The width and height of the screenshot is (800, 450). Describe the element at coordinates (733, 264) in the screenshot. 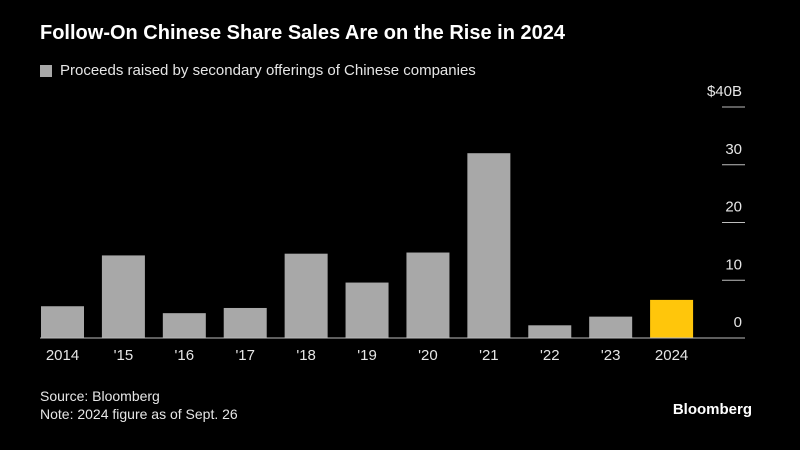

I see `y-tick-label-1: 10` at that location.